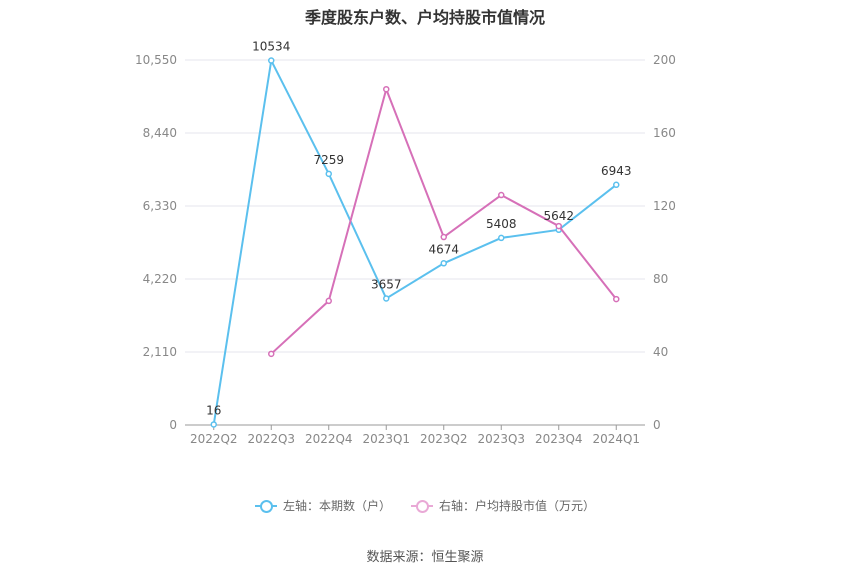 The image size is (850, 575). I want to click on chart-title: 季度股东户数、户均持股市值情况, so click(424, 17).